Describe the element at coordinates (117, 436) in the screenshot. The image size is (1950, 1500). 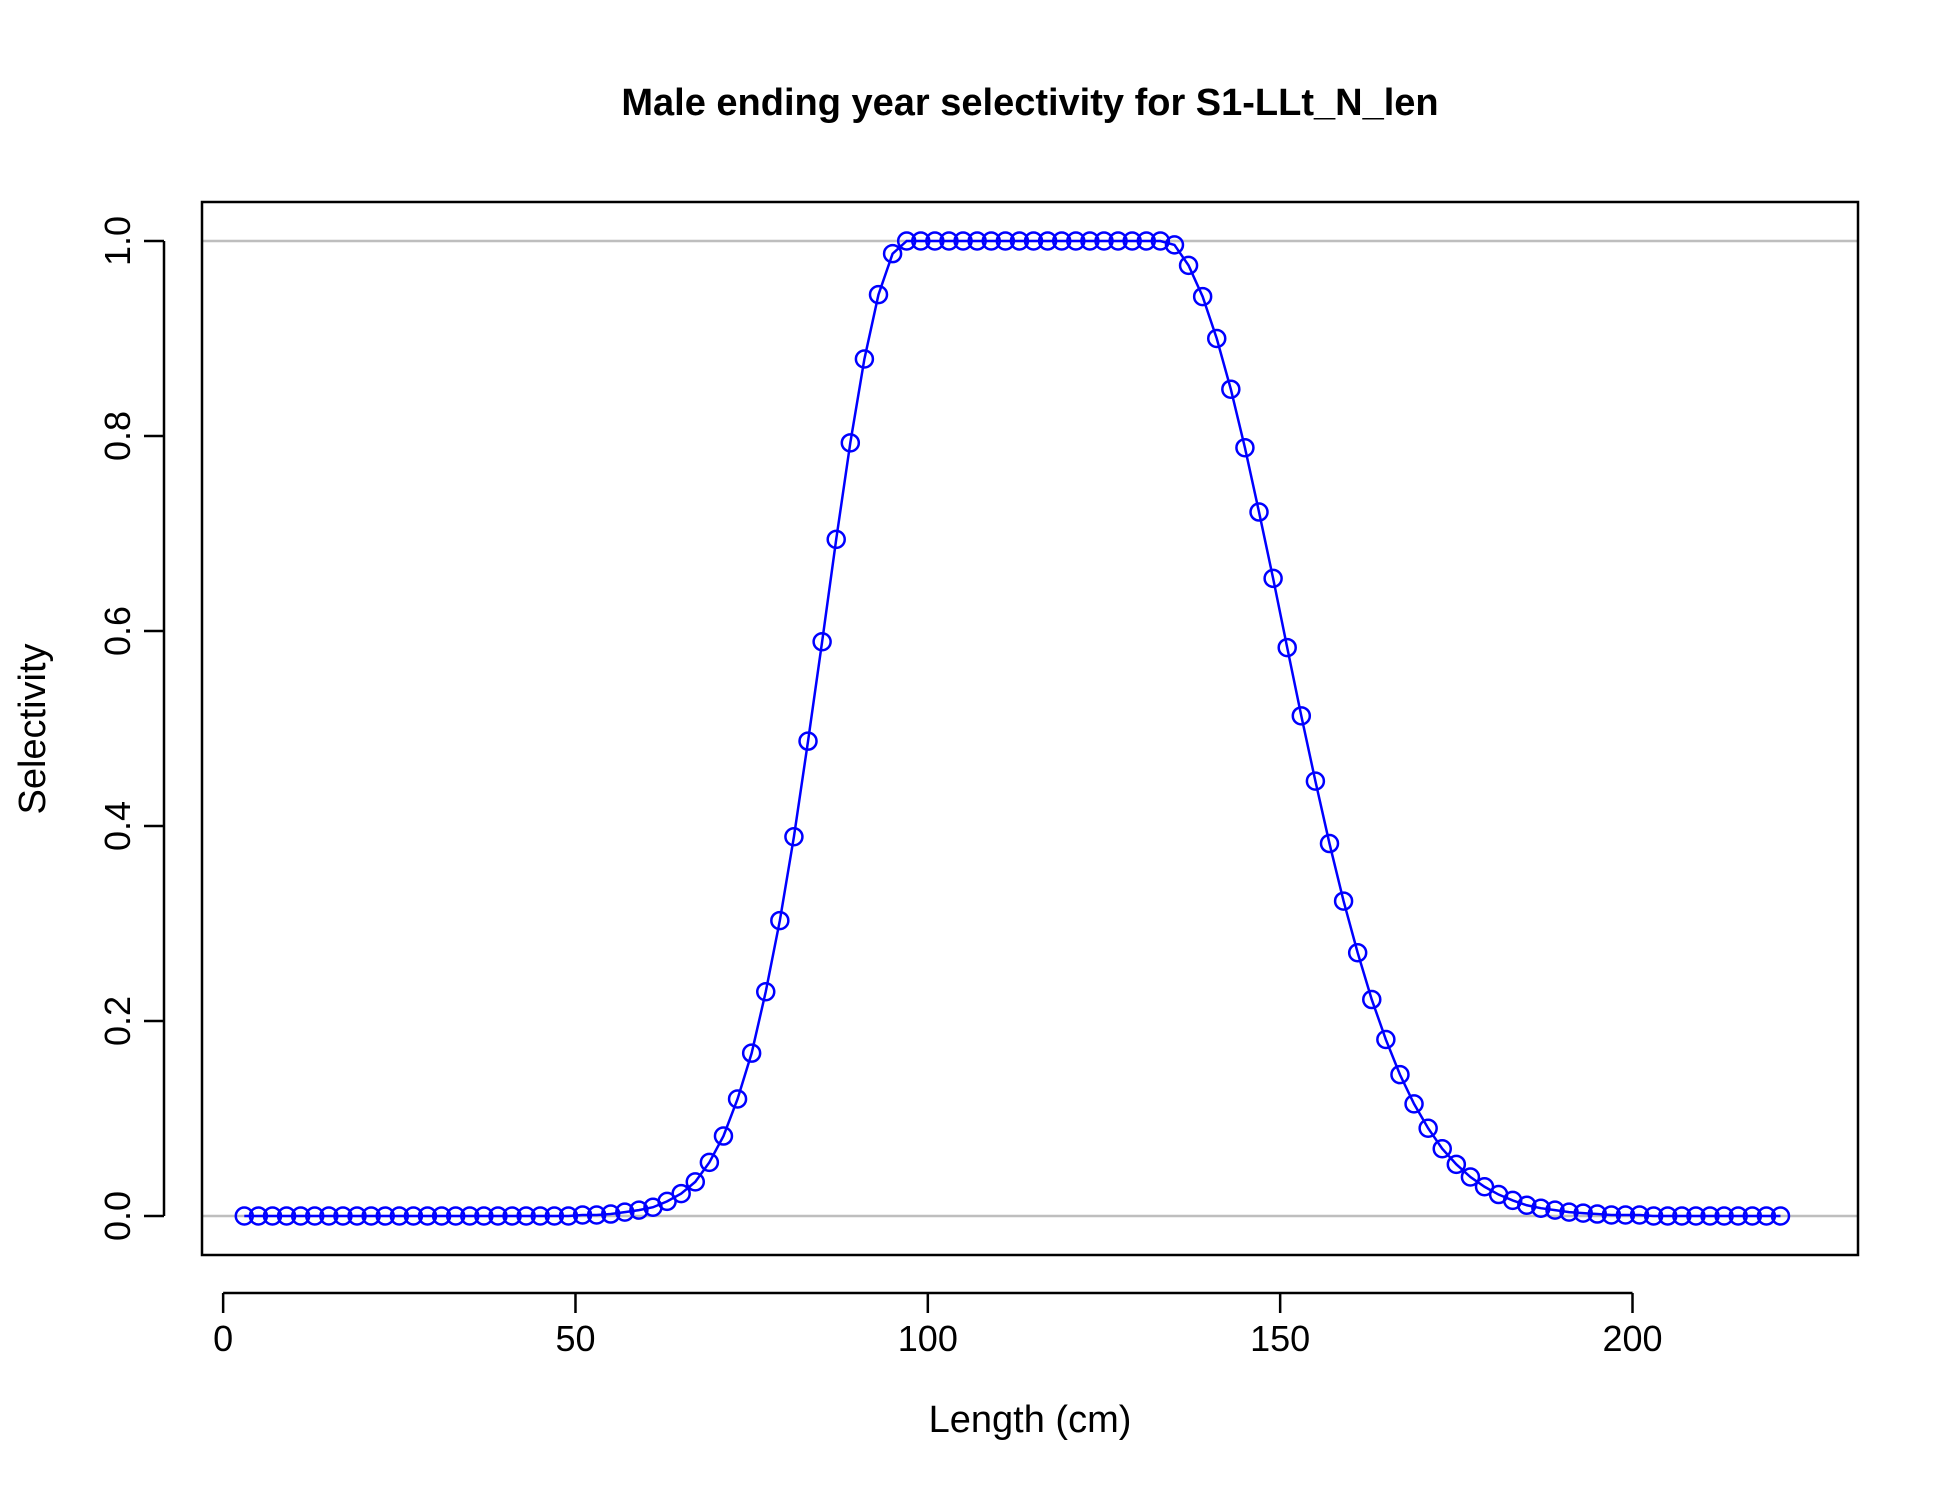
I see `y-tick-label: 0.8` at that location.